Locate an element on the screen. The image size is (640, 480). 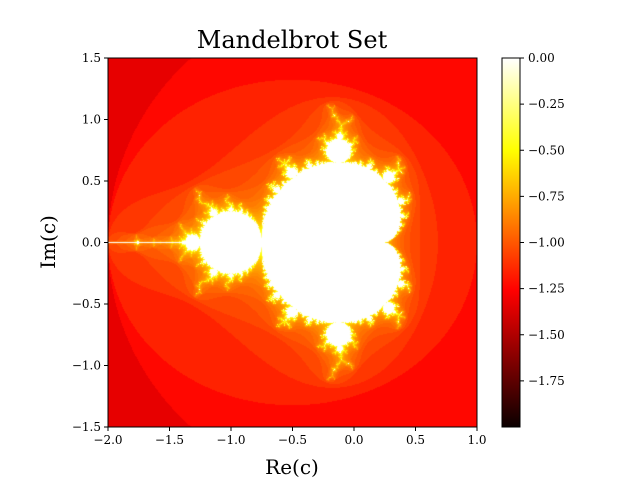
x-tick-label: 0.5 is located at coordinates (415, 440).